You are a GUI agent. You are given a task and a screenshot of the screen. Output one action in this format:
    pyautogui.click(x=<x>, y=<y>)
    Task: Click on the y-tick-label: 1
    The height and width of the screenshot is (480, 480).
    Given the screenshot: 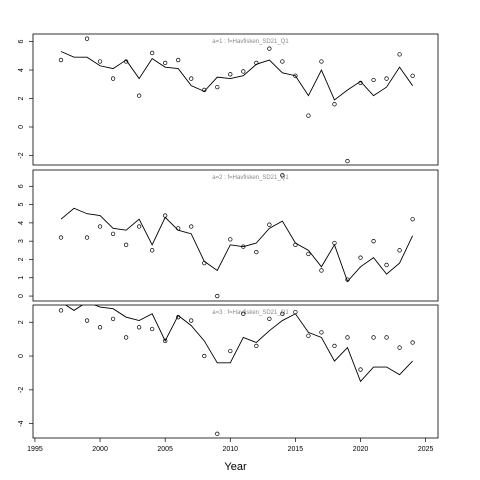 What is the action you would take?
    pyautogui.click(x=21, y=278)
    